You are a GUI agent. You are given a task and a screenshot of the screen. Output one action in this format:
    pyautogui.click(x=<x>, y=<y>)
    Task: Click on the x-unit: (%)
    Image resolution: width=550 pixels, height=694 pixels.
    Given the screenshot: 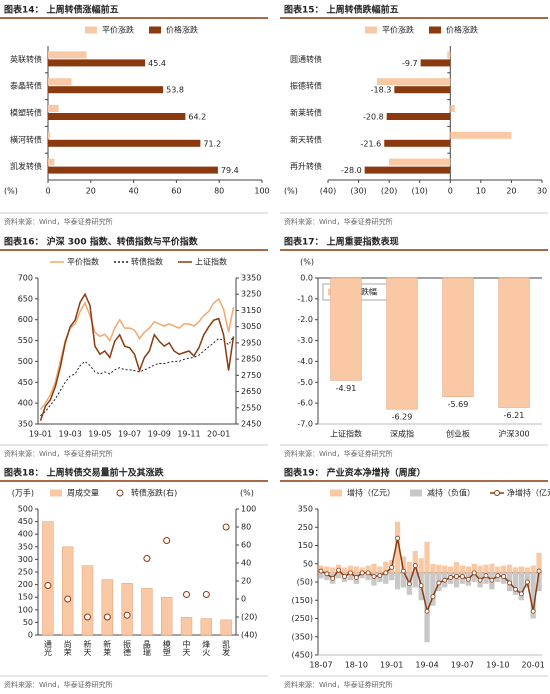 What is the action you would take?
    pyautogui.click(x=291, y=191)
    